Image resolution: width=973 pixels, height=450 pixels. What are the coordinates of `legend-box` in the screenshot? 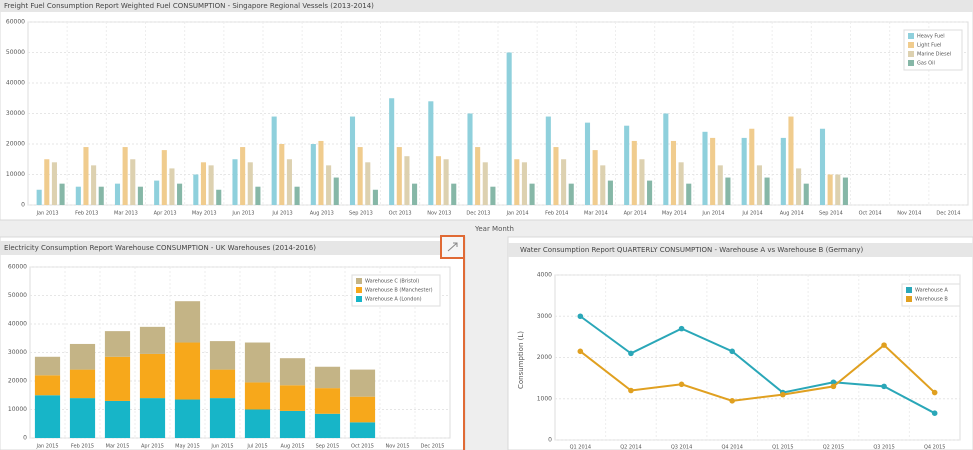 It's located at (931, 295).